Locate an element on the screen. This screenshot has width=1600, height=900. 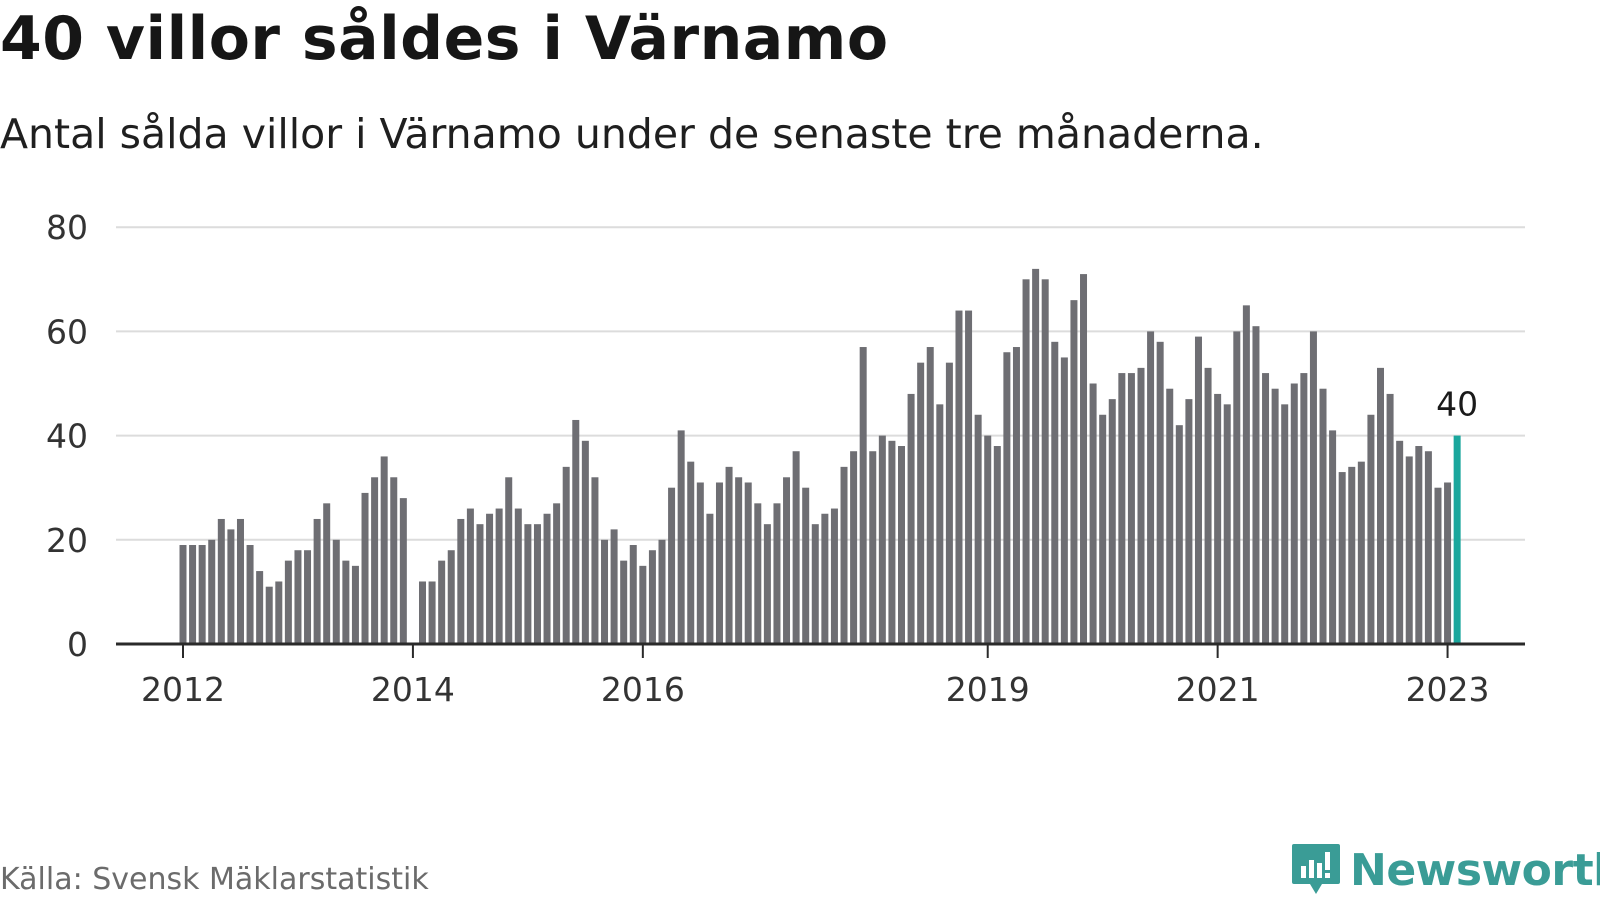
y-tick-label: 20 is located at coordinates (67, 540).